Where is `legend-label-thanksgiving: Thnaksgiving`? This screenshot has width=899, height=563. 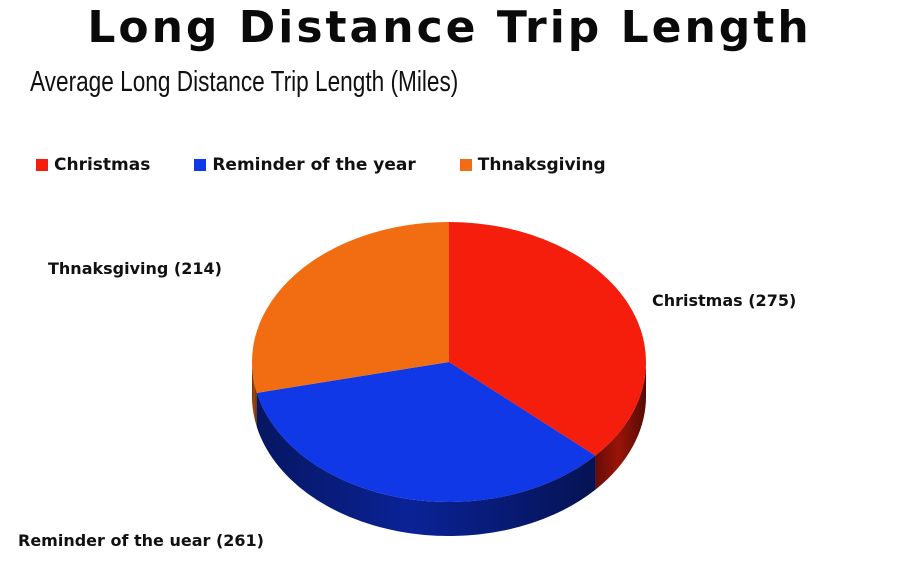 legend-label-thanksgiving: Thnaksgiving is located at coordinates (541, 165).